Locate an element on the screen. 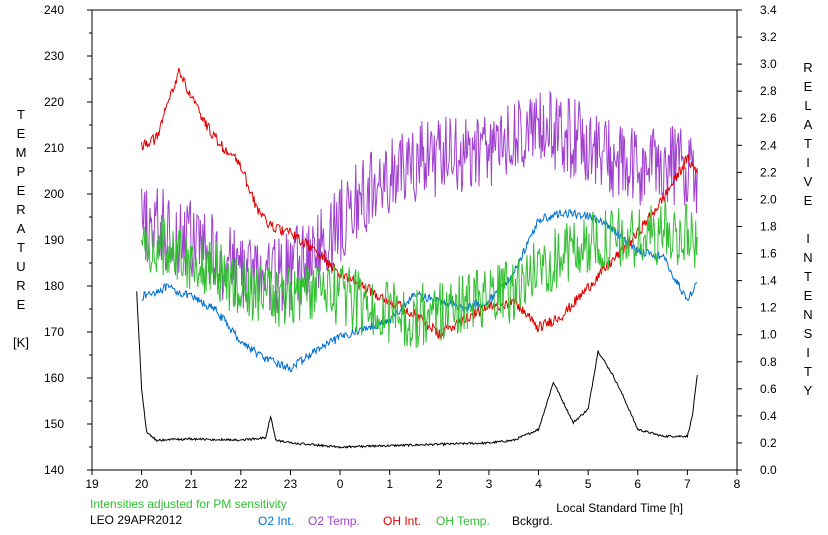 Image resolution: width=828 pixels, height=535 pixels. left-y-tick-label: 220 is located at coordinates (54, 102).